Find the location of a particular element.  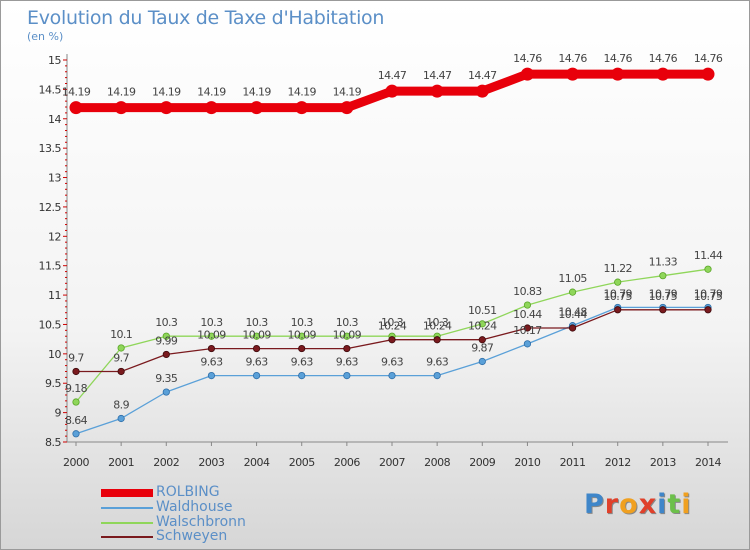

chart-title: Evolution du Taux de Taxe d'Habitation is located at coordinates (206, 18).